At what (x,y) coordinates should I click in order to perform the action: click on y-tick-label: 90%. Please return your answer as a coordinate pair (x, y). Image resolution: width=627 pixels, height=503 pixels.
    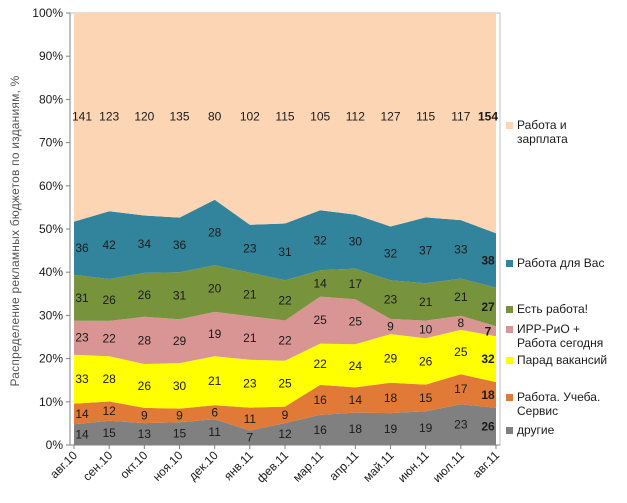
    Looking at the image, I should click on (51, 56).